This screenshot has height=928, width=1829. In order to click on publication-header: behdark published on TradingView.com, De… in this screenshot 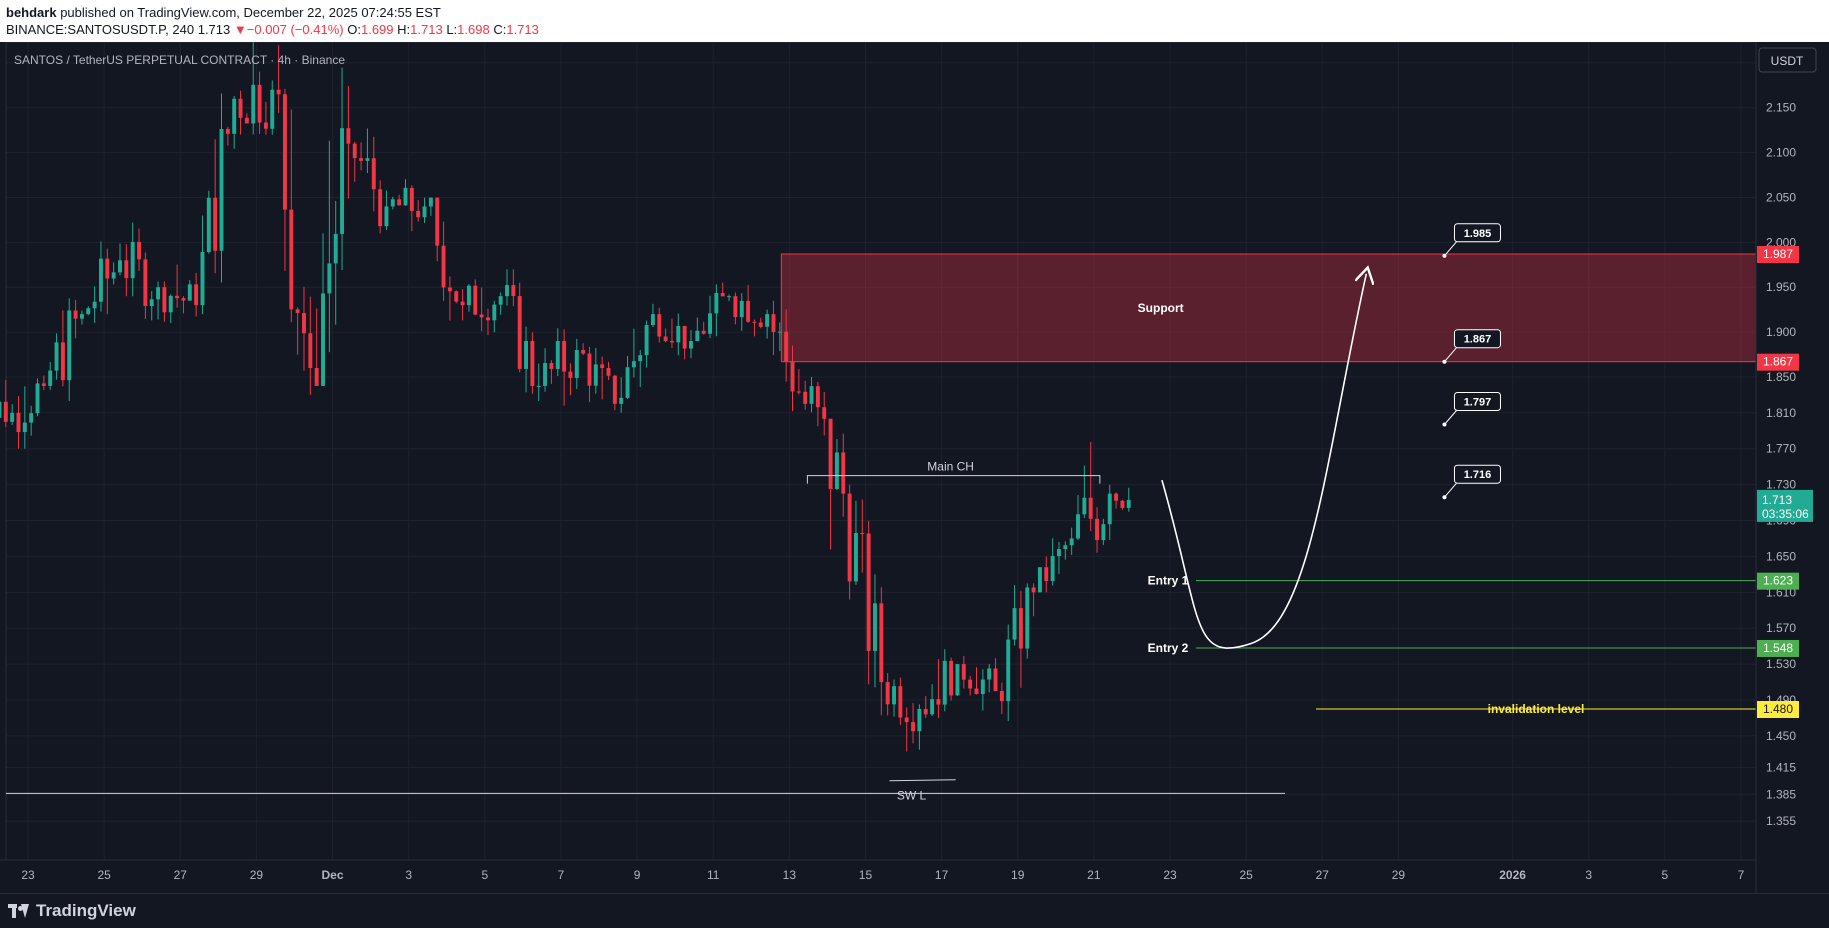, I will do `click(914, 21)`.